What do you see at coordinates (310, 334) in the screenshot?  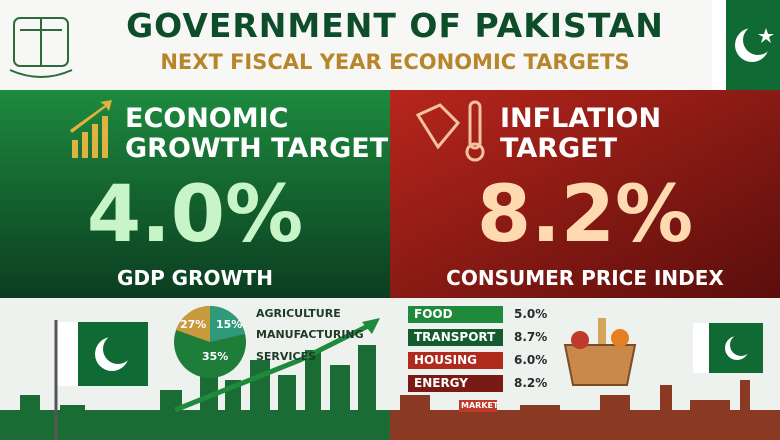 I see `legend-entry: MANUFACTURING` at bounding box center [310, 334].